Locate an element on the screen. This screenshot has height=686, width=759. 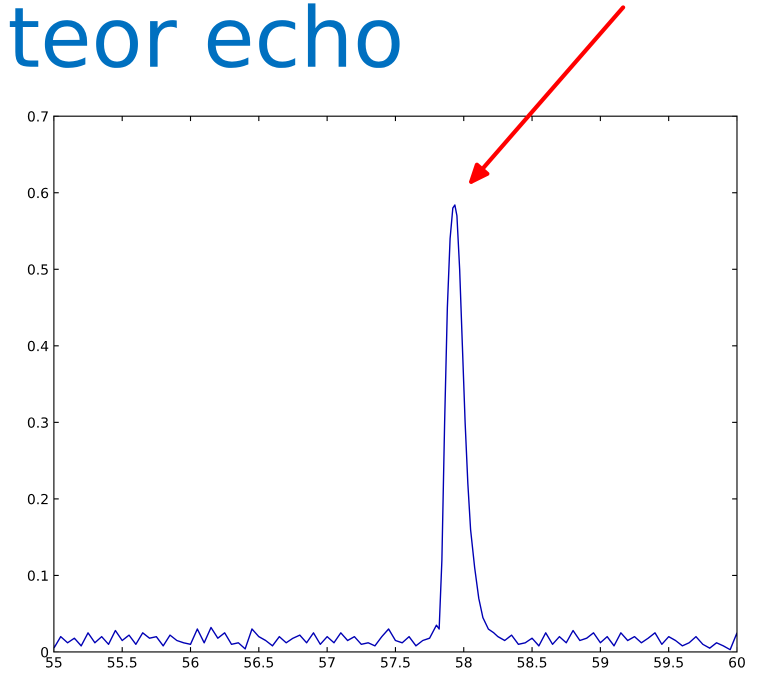
x-tick-label: 60 is located at coordinates (737, 662).